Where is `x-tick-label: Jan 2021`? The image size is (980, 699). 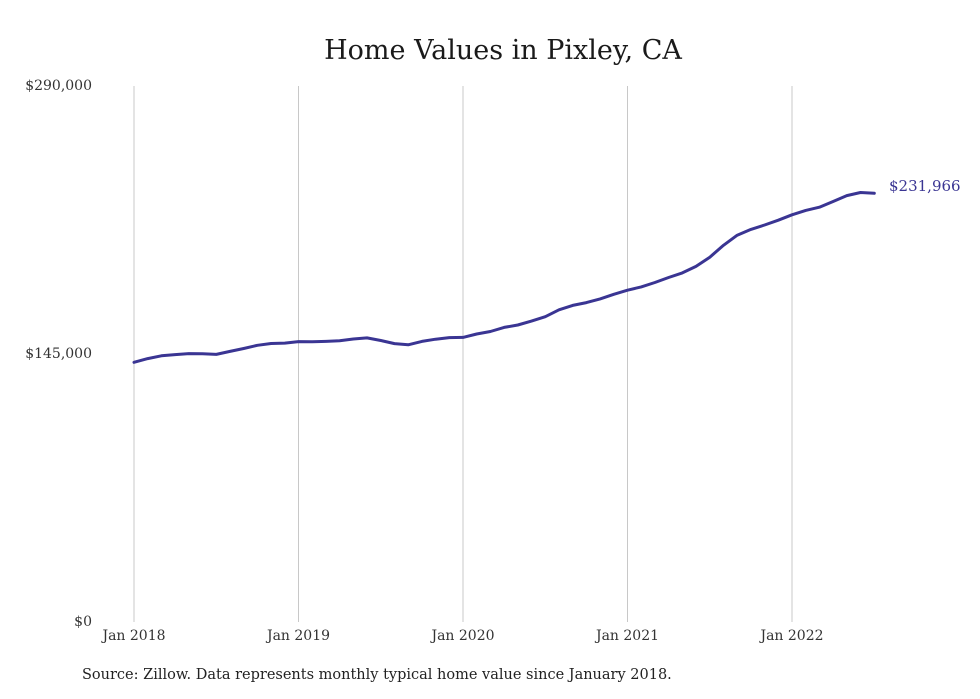 x-tick-label: Jan 2021 is located at coordinates (626, 636).